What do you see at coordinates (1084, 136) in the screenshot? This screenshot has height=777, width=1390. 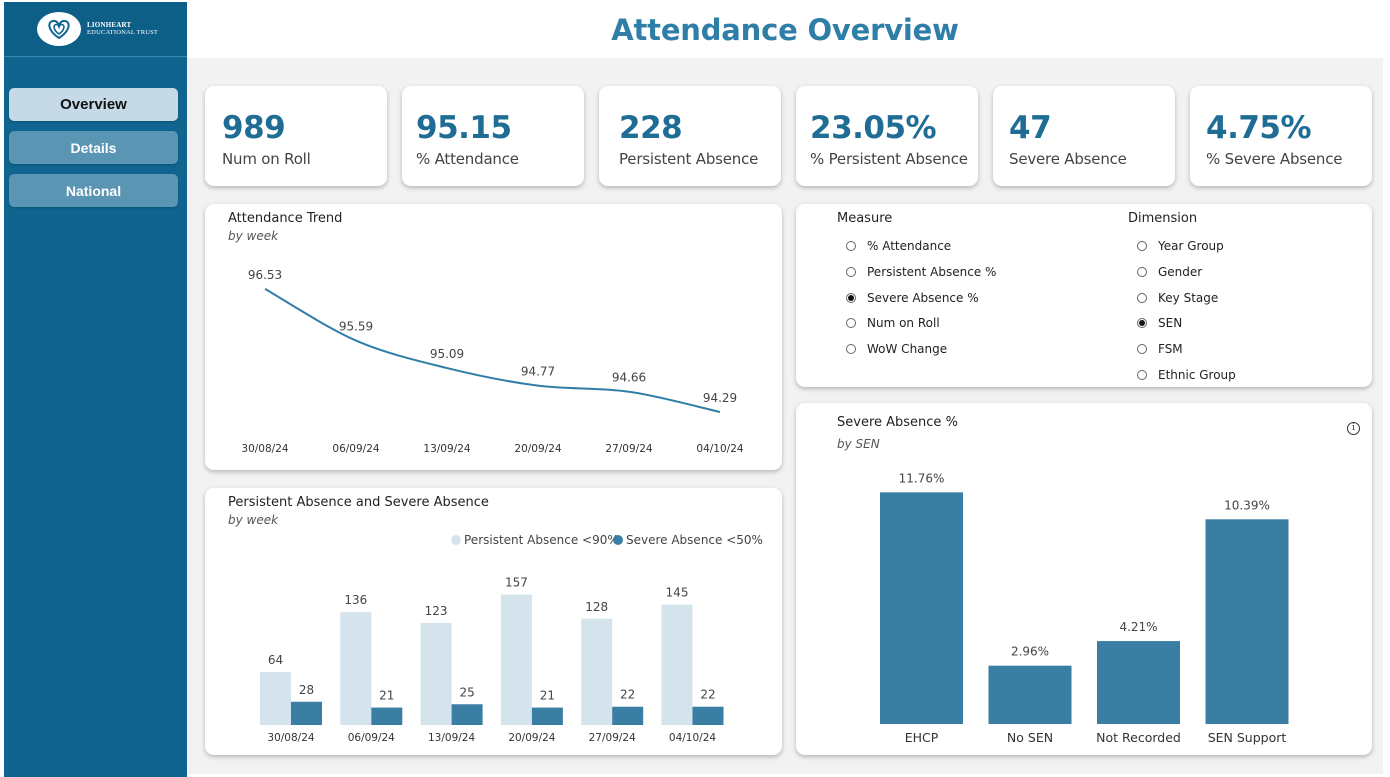 I see `kpi-card-severe-absence: 47 Severe Absence` at bounding box center [1084, 136].